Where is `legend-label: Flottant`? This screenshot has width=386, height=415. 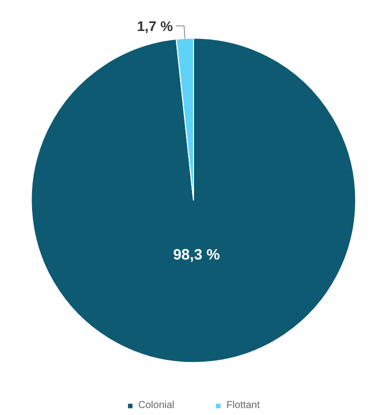
legend-label: Flottant is located at coordinates (243, 405).